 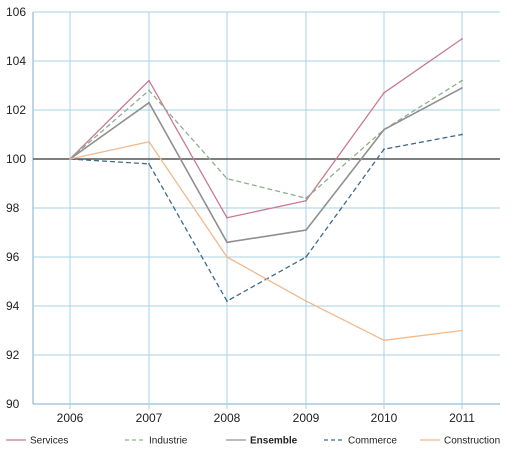 I want to click on y-axis-tick-labels: 90 92 94 96 98 100 102 104 106, so click(x=16, y=208).